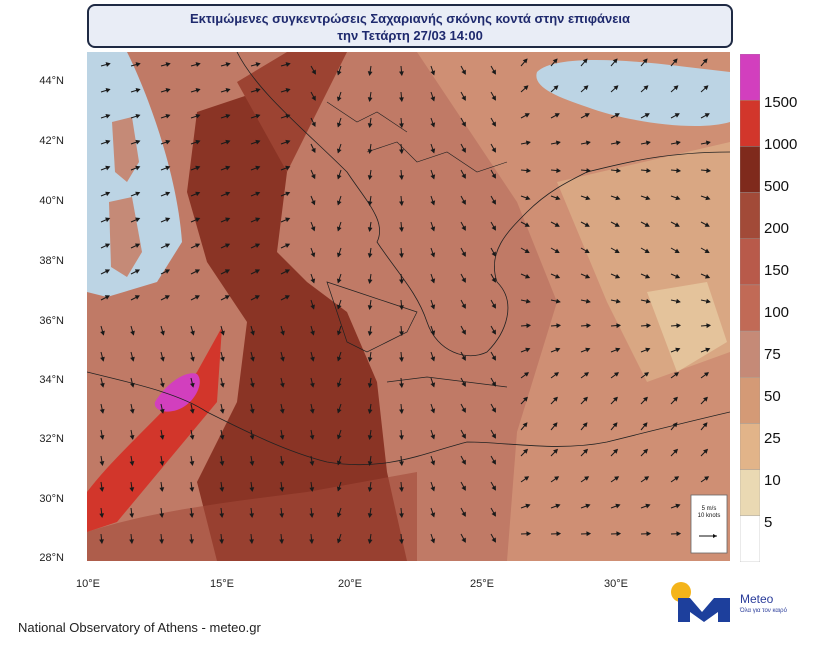 Image resolution: width=822 pixels, height=666 pixels. Describe the element at coordinates (616, 584) in the screenshot. I see `lon-label-30: 30°E` at that location.